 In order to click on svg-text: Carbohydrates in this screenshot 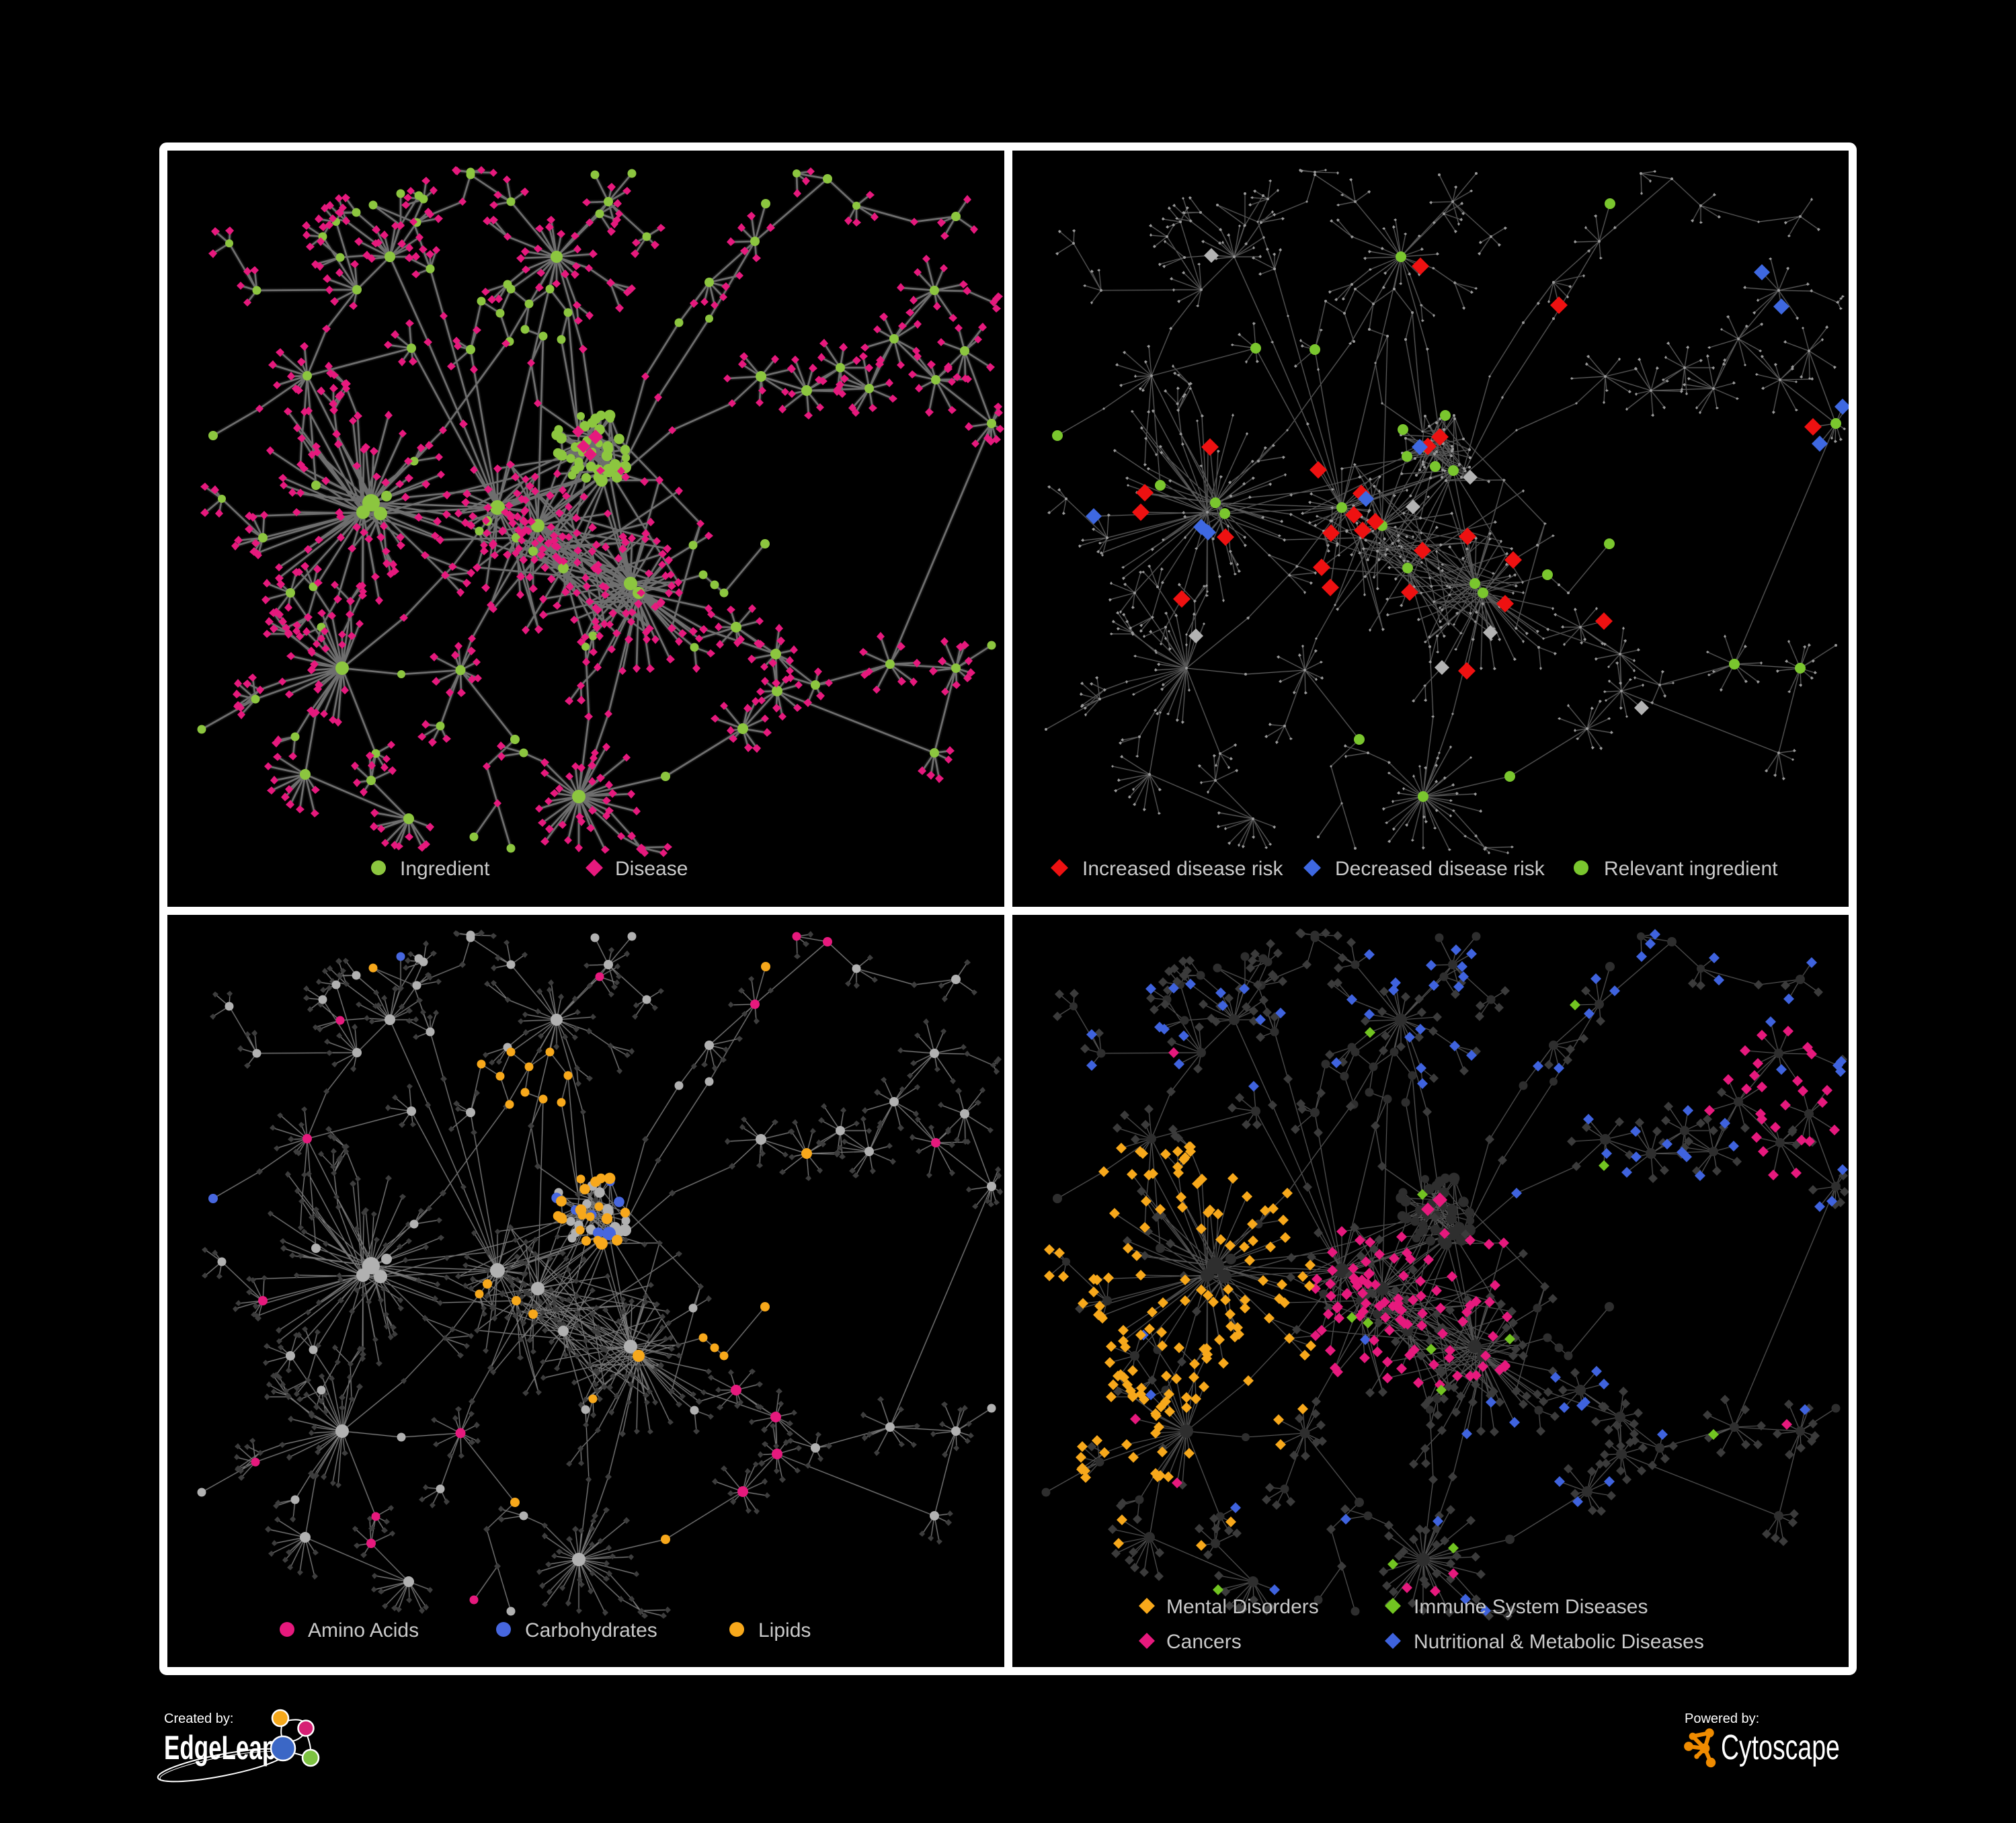, I will do `click(591, 1630)`.